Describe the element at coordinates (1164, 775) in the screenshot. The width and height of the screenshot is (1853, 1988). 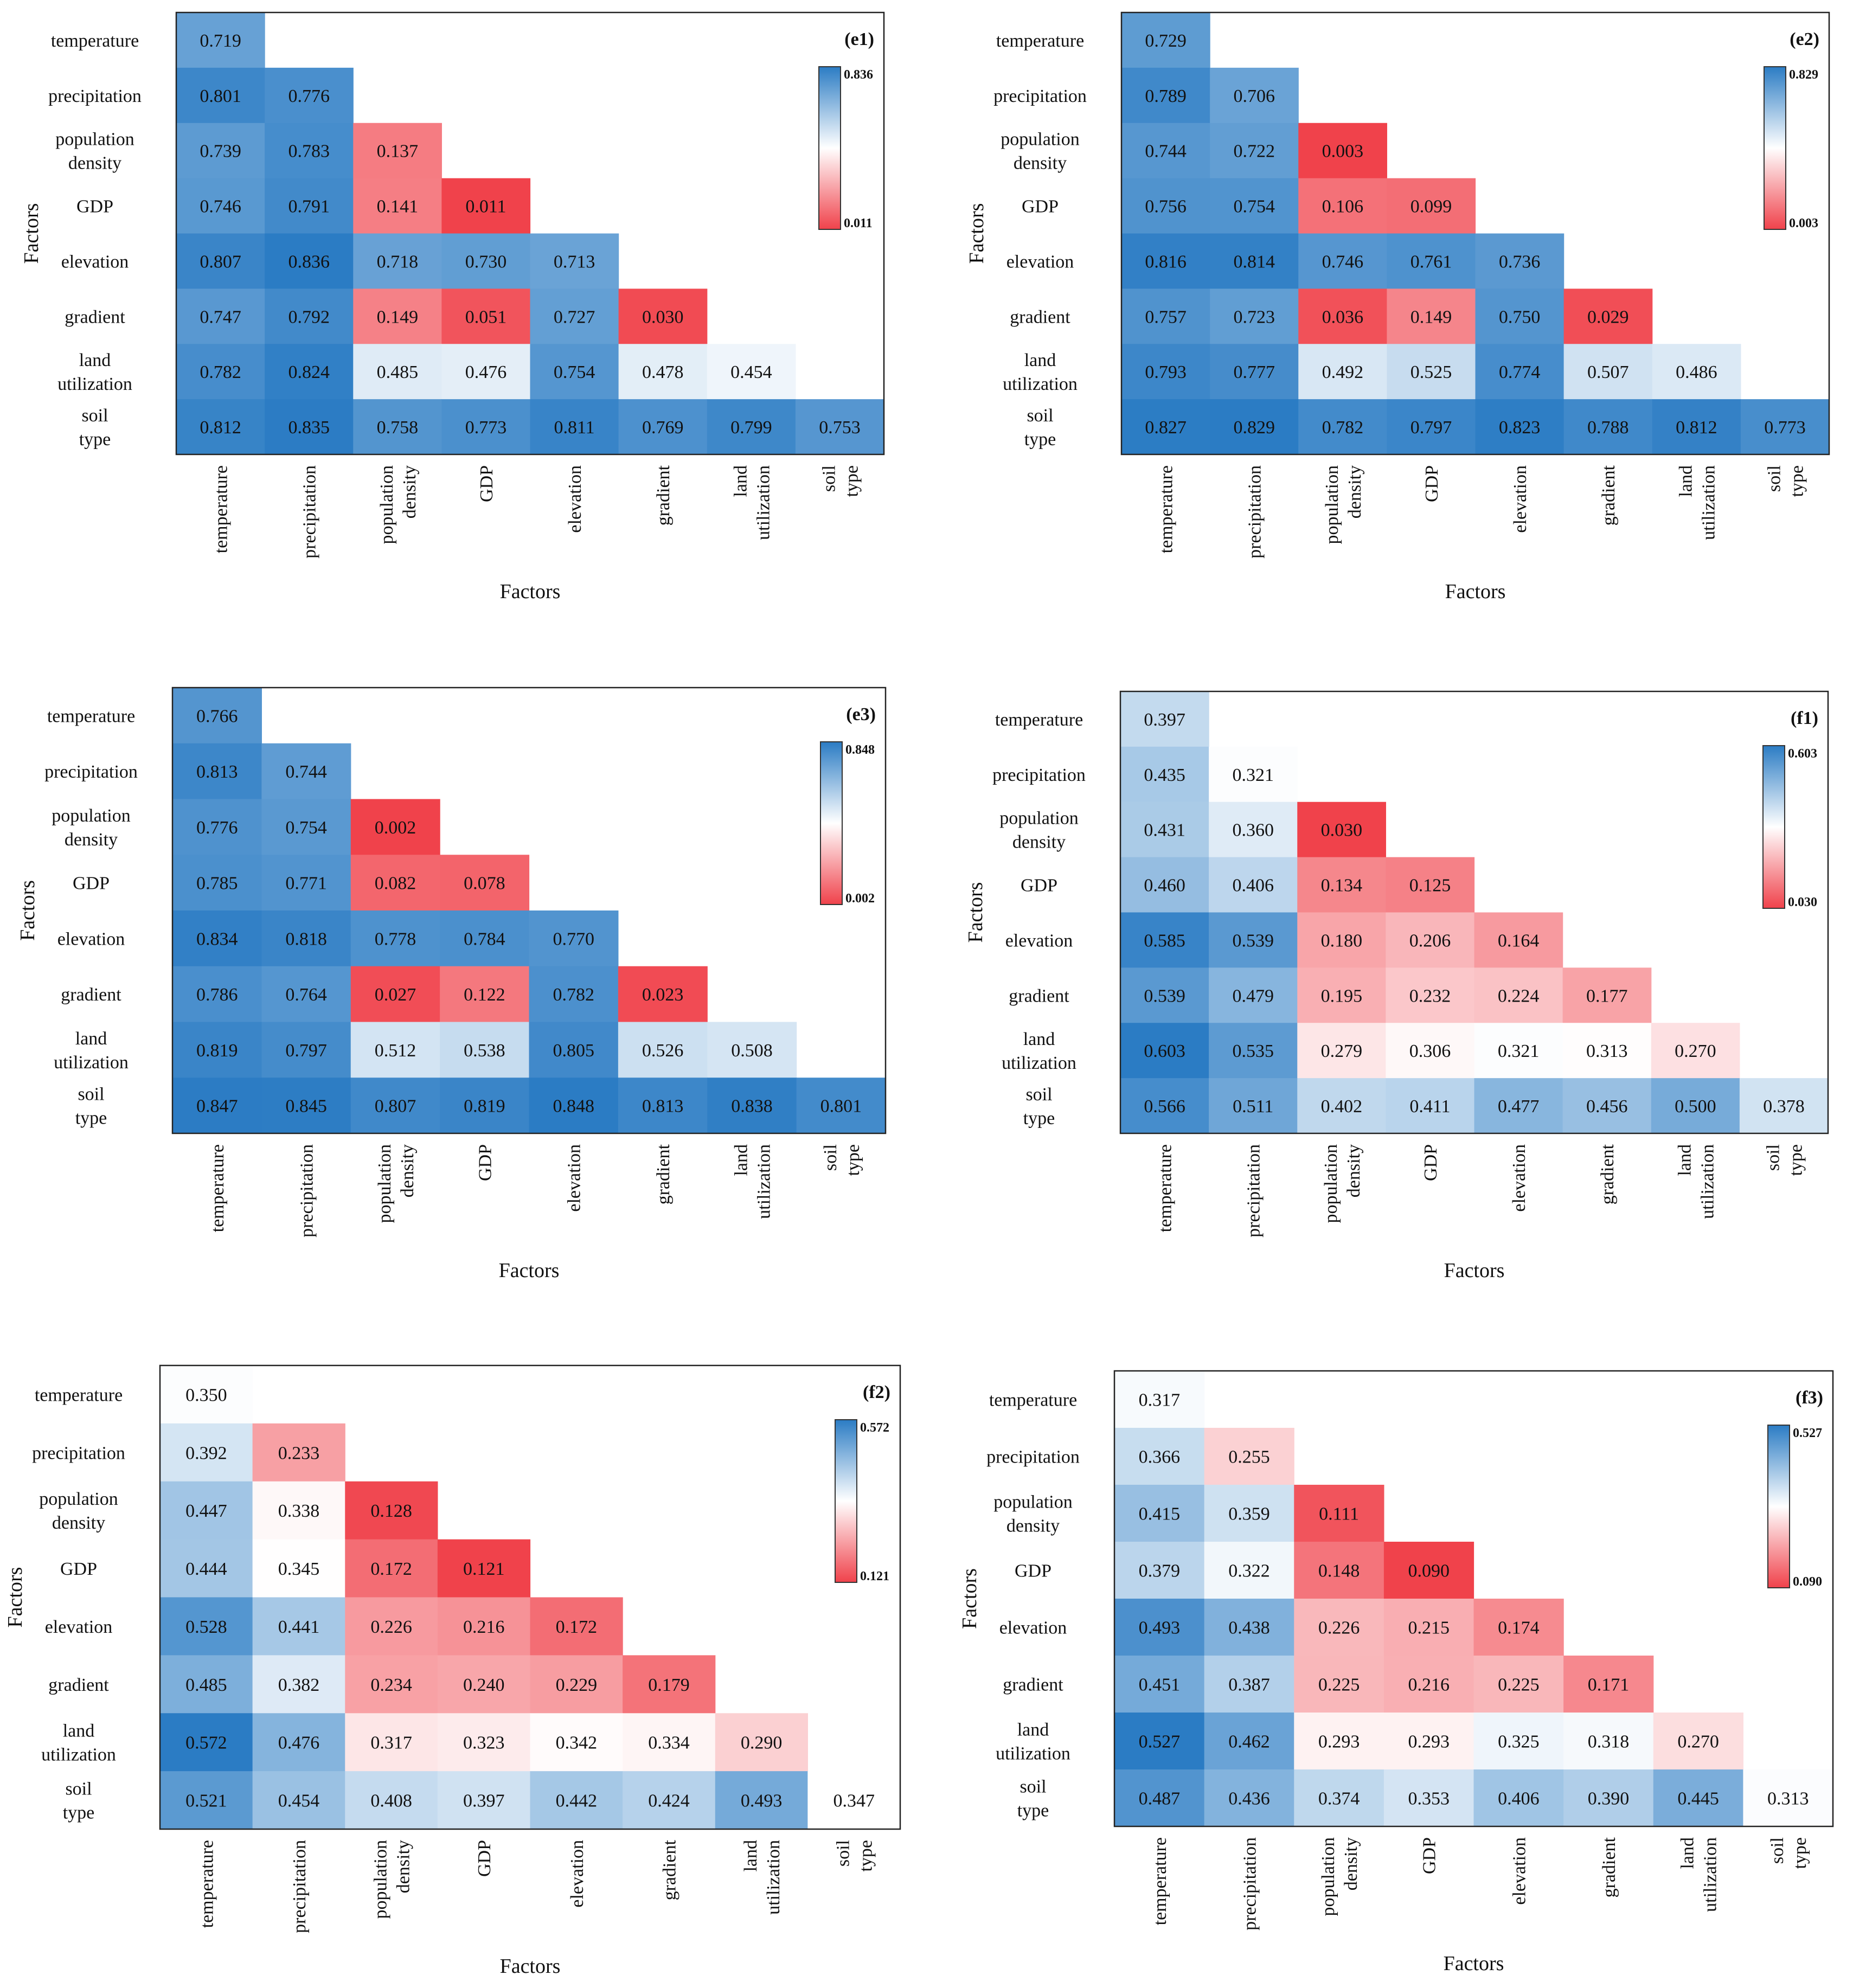
I see `cell-value-label: 0.435` at that location.